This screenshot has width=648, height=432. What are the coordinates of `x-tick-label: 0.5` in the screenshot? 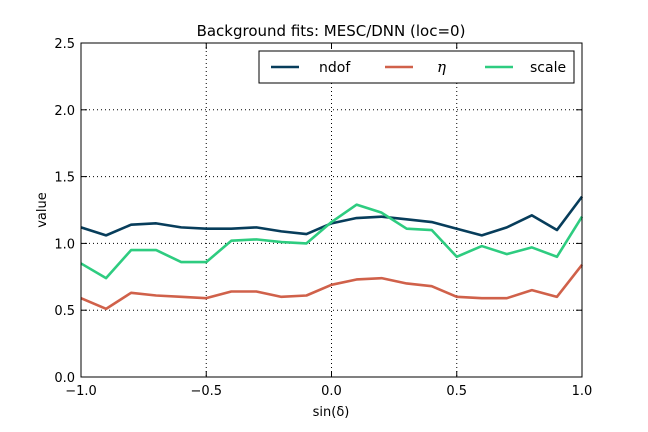 It's located at (456, 391).